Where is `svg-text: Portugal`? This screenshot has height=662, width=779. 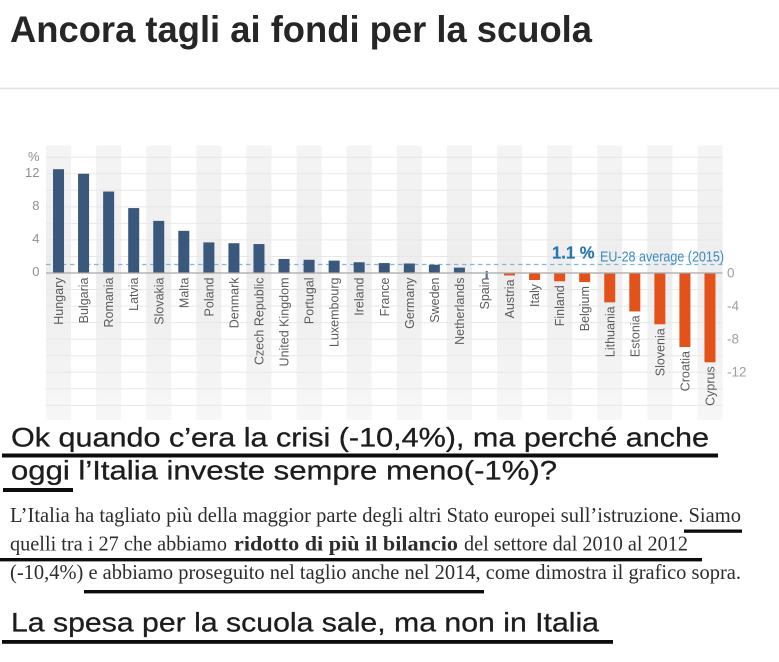
svg-text: Portugal is located at coordinates (310, 301).